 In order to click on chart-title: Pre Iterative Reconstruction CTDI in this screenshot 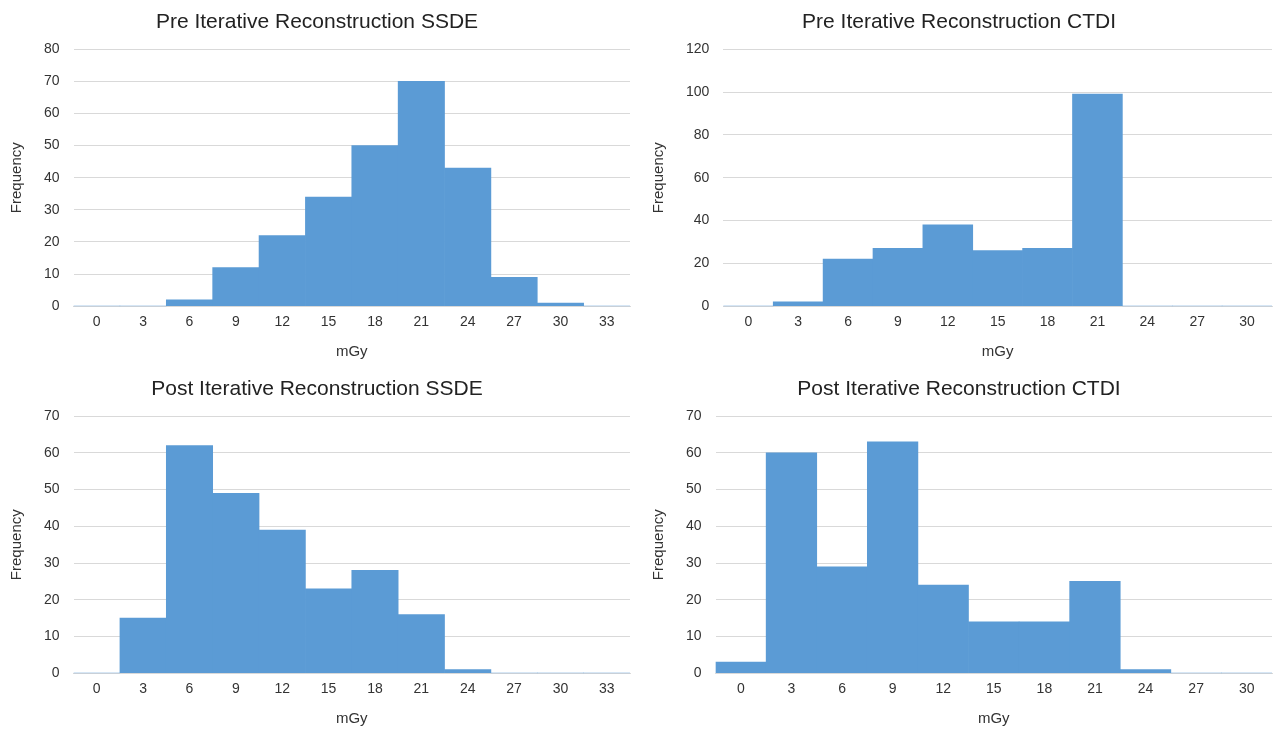, I will do `click(959, 21)`.